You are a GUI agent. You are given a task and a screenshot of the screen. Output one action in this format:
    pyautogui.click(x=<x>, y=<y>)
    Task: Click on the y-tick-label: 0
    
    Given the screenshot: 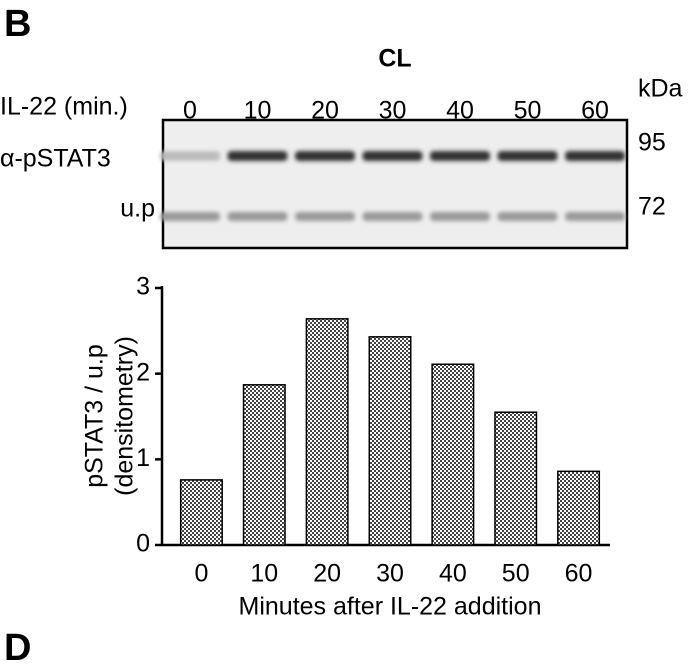 What is the action you would take?
    pyautogui.click(x=143, y=544)
    